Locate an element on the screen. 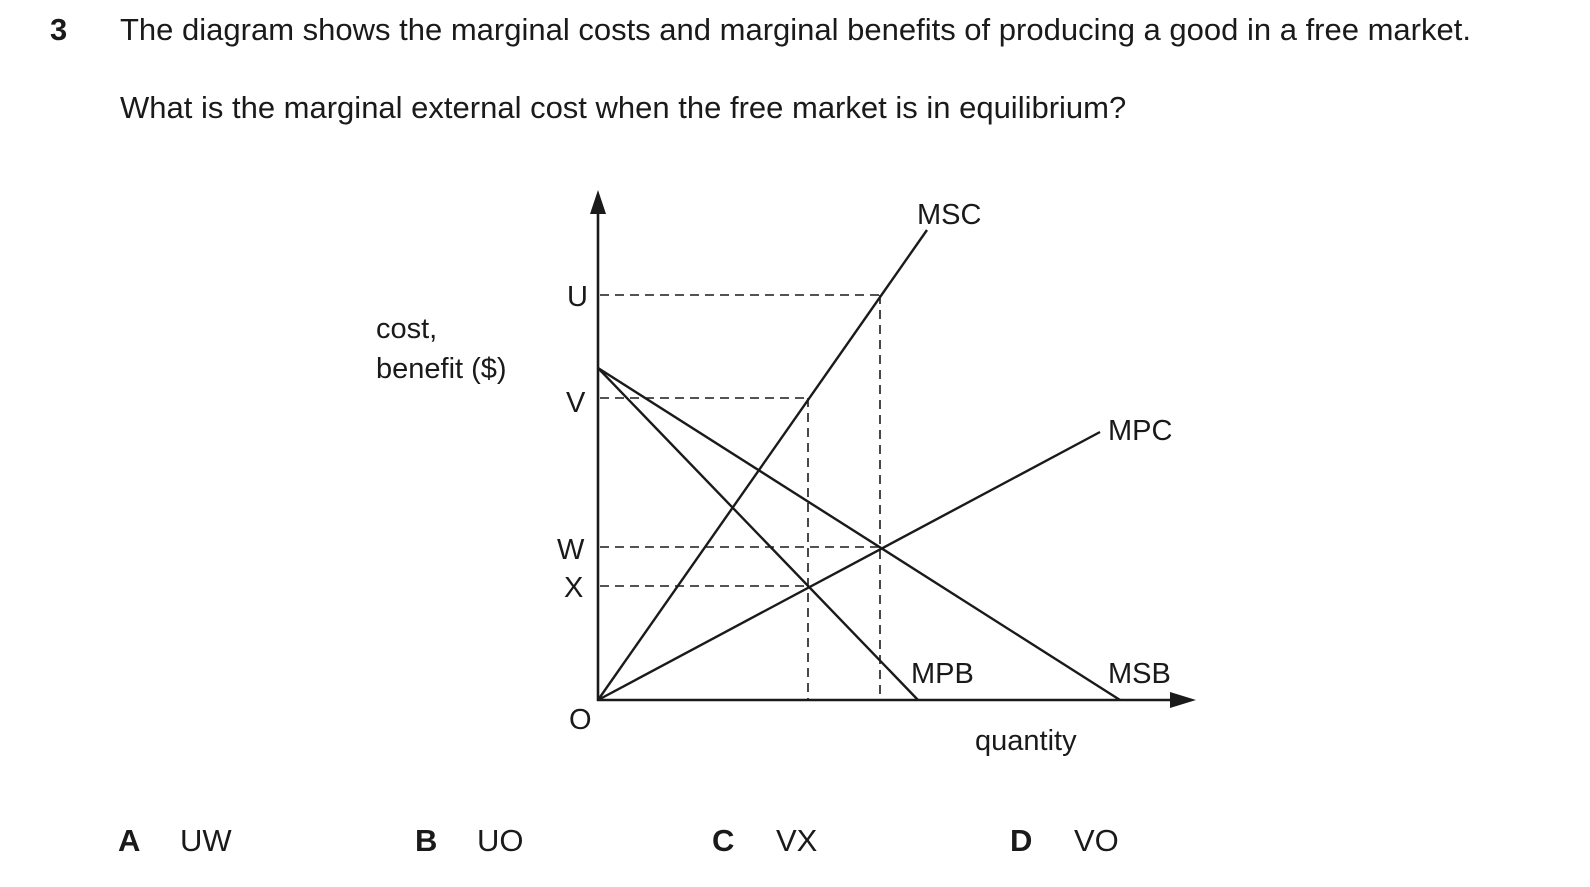 Image resolution: width=1590 pixels, height=887 pixels. option-a-text: UW is located at coordinates (206, 840).